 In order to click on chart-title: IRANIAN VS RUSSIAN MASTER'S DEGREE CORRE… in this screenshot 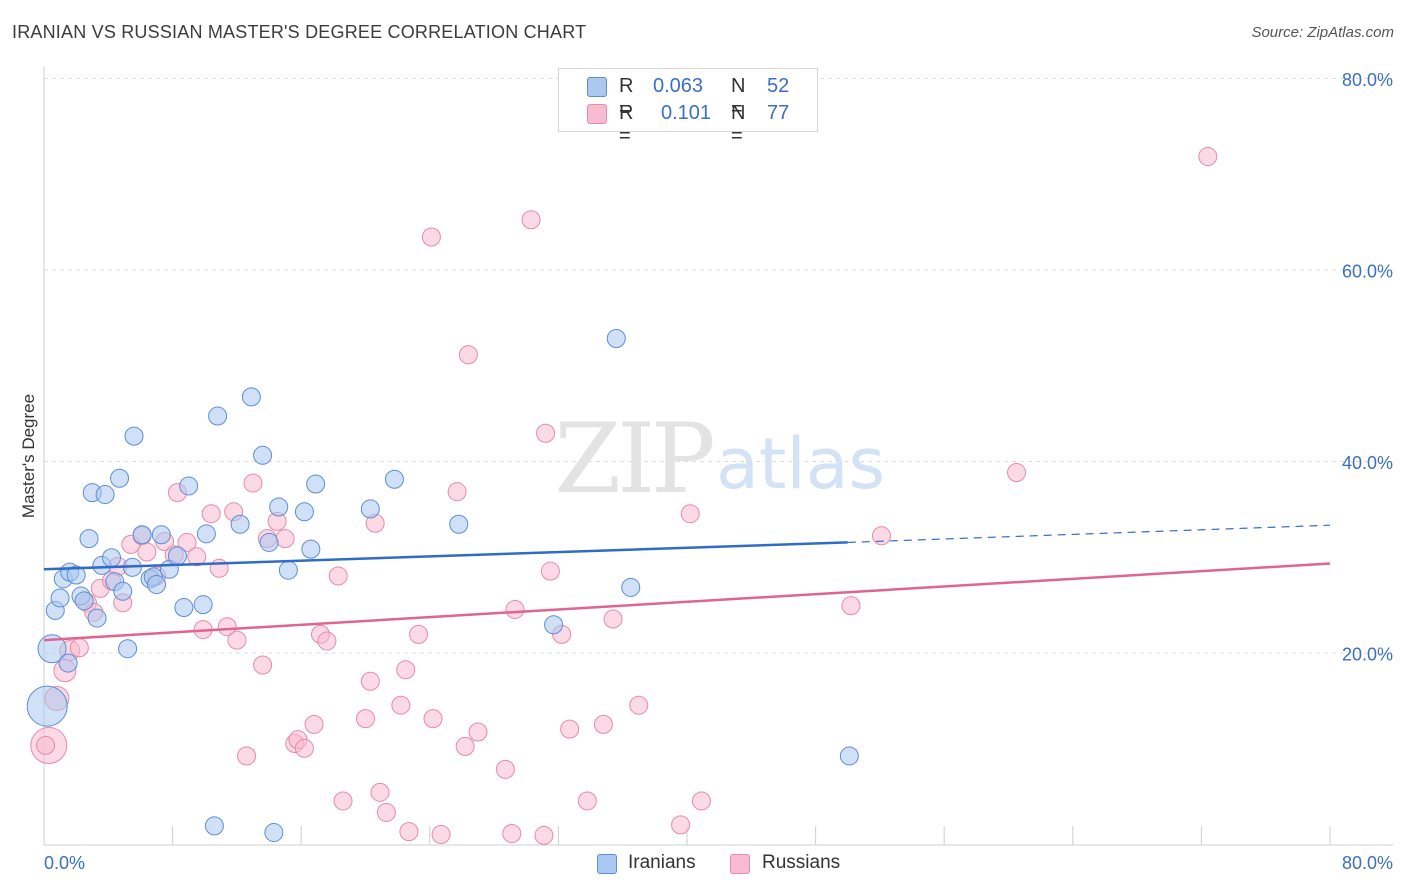, I will do `click(299, 32)`.